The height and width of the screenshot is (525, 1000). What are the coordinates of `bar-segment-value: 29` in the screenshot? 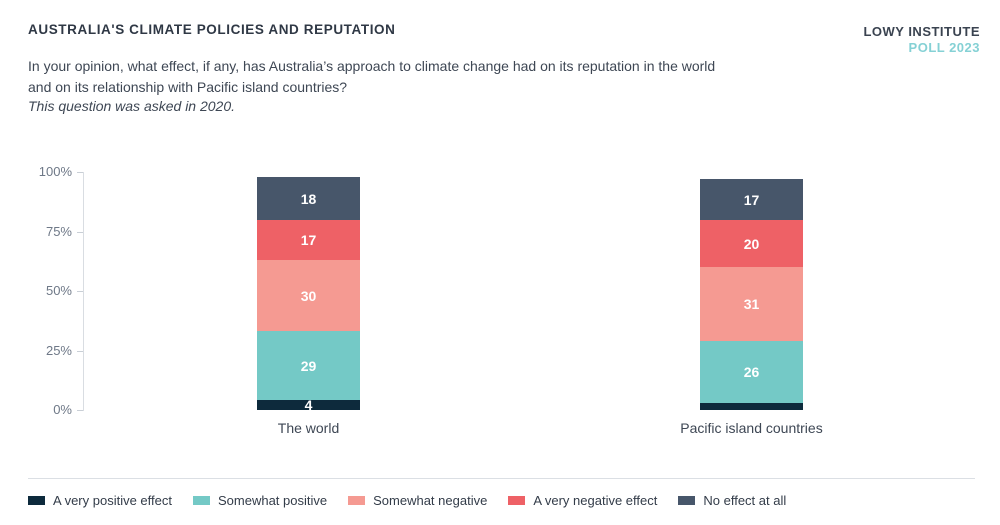 It's located at (308, 365).